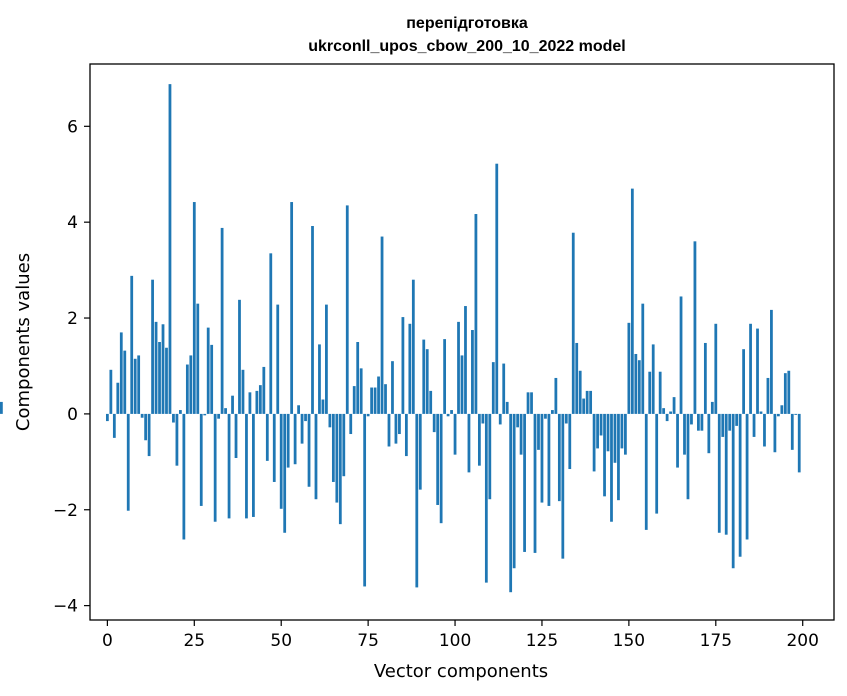 Image resolution: width=847 pixels, height=696 pixels. Describe the element at coordinates (368, 641) in the screenshot. I see `x-tick-label: 75` at that location.